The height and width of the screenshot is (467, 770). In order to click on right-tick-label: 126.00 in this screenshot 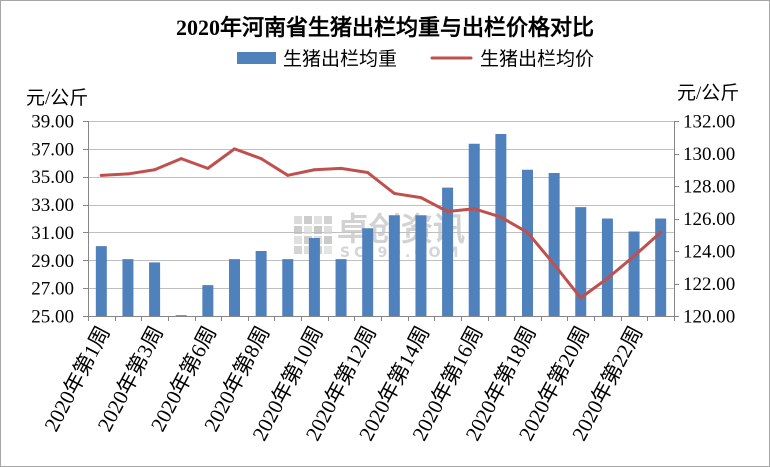, I will do `click(709, 219)`.